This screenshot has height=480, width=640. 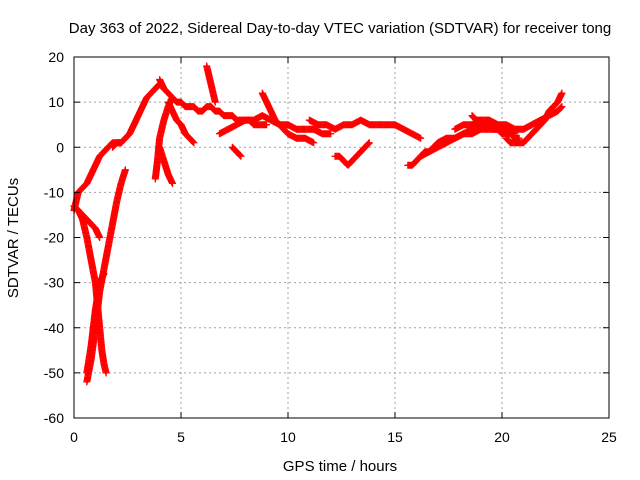 I want to click on series-arc-k, so click(x=211, y=84).